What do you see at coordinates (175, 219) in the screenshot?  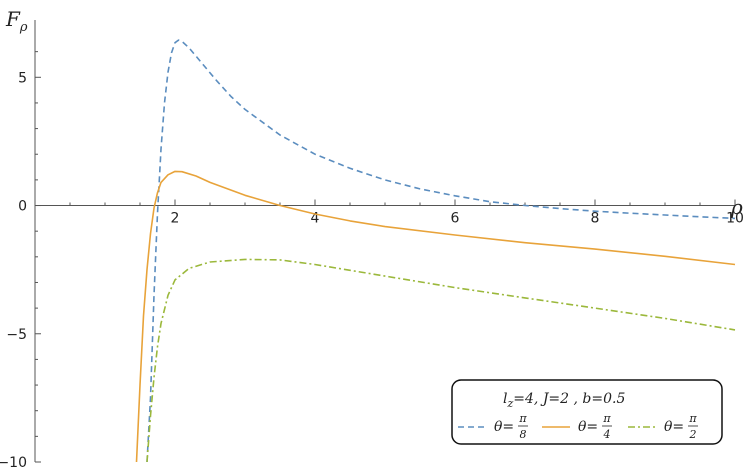 I see `x-tick-label: 2` at bounding box center [175, 219].